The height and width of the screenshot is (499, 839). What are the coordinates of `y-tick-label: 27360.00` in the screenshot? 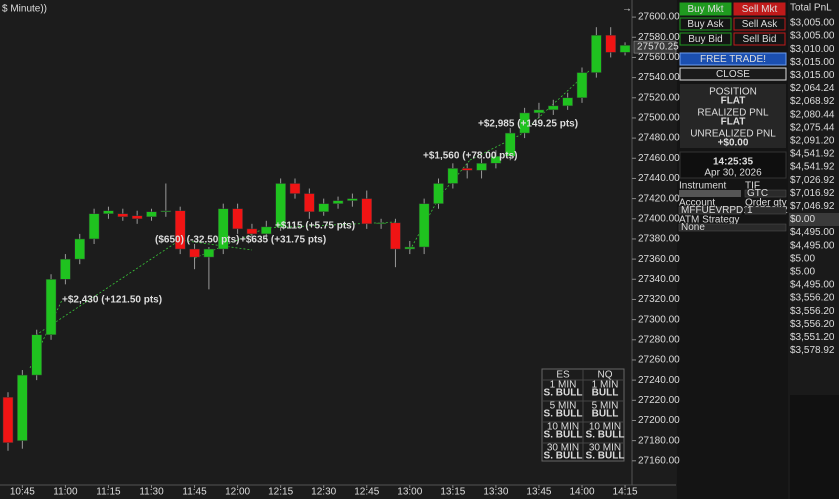 It's located at (659, 259).